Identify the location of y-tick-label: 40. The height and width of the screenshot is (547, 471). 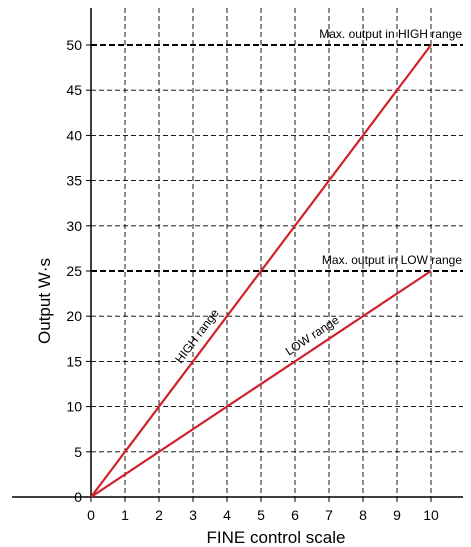
(74, 135).